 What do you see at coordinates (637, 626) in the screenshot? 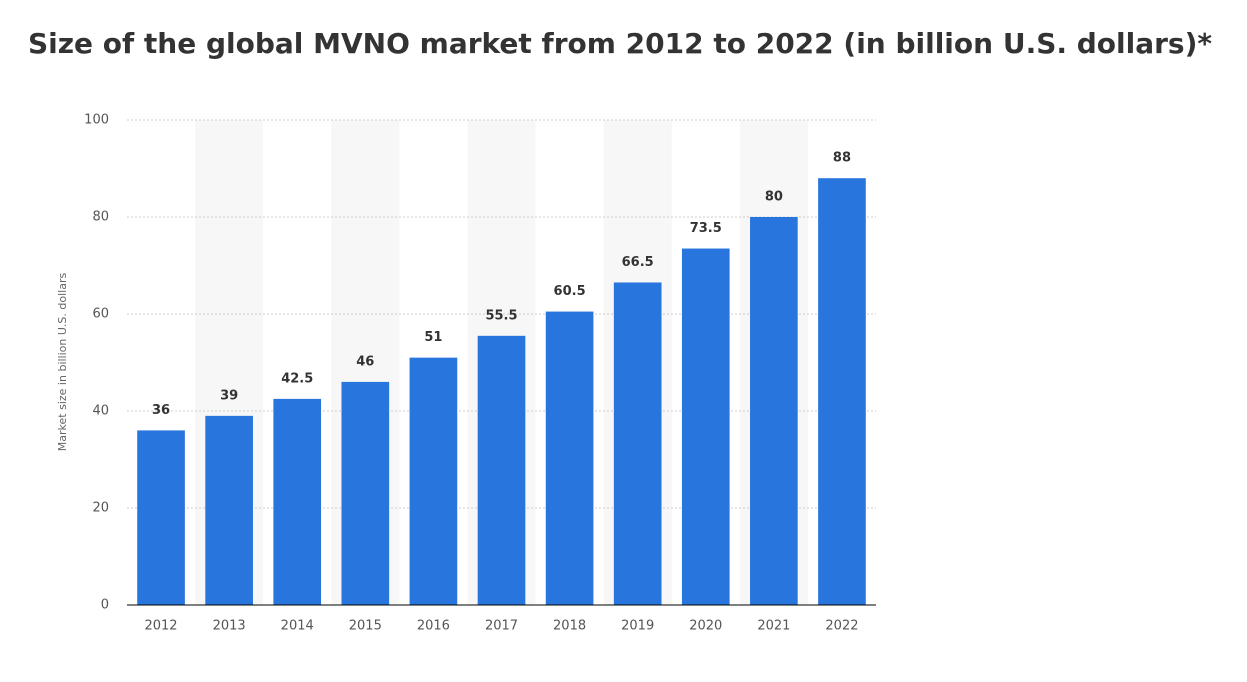
I see `x-tick-label: 2019` at bounding box center [637, 626].